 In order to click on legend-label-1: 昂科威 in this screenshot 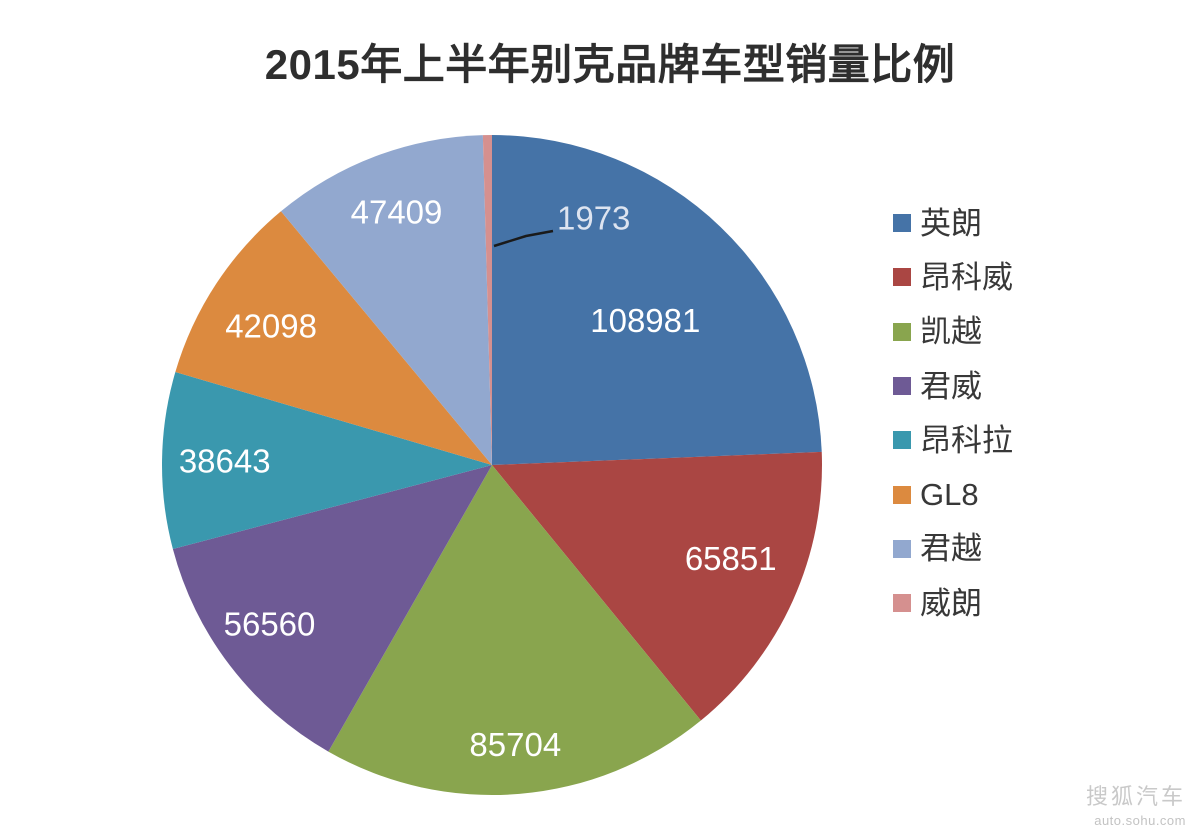, I will do `click(966, 277)`.